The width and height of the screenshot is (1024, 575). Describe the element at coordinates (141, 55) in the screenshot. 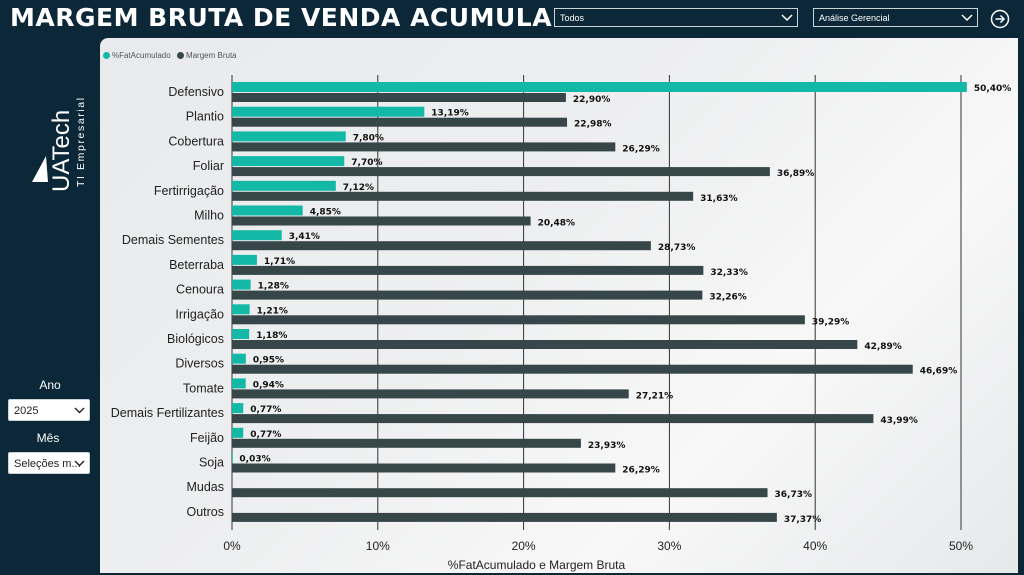

I see `legend-label: %FatAcumulado` at that location.